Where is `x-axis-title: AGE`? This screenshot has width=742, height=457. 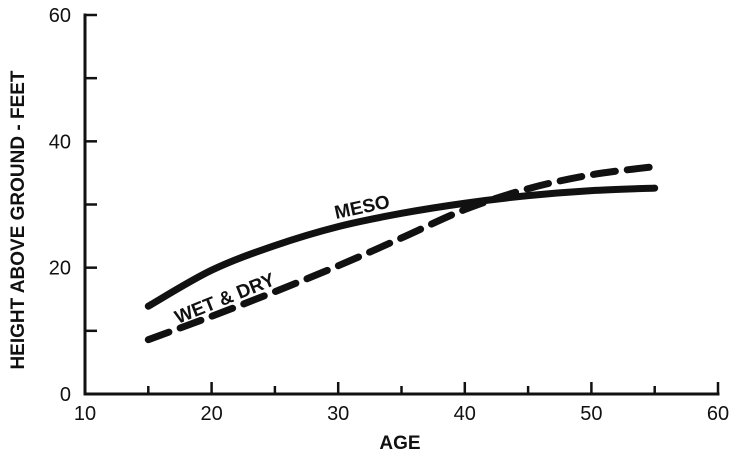
x-axis-title: AGE is located at coordinates (399, 443).